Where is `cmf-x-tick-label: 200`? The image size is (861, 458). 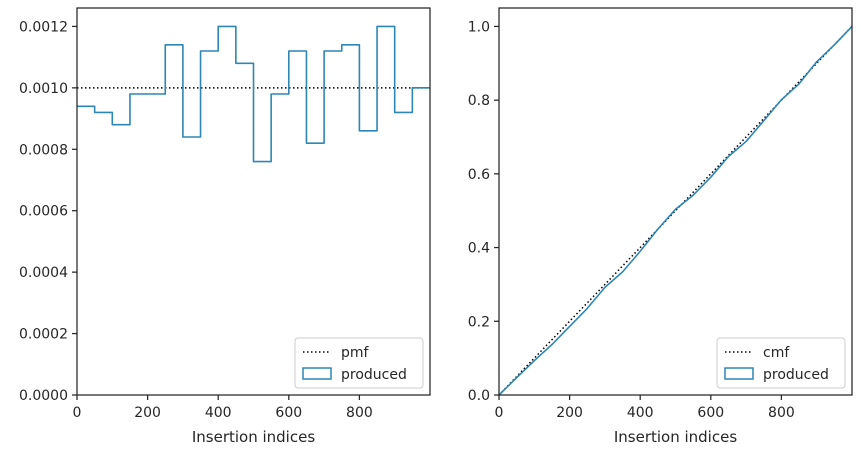 cmf-x-tick-label: 200 is located at coordinates (569, 413).